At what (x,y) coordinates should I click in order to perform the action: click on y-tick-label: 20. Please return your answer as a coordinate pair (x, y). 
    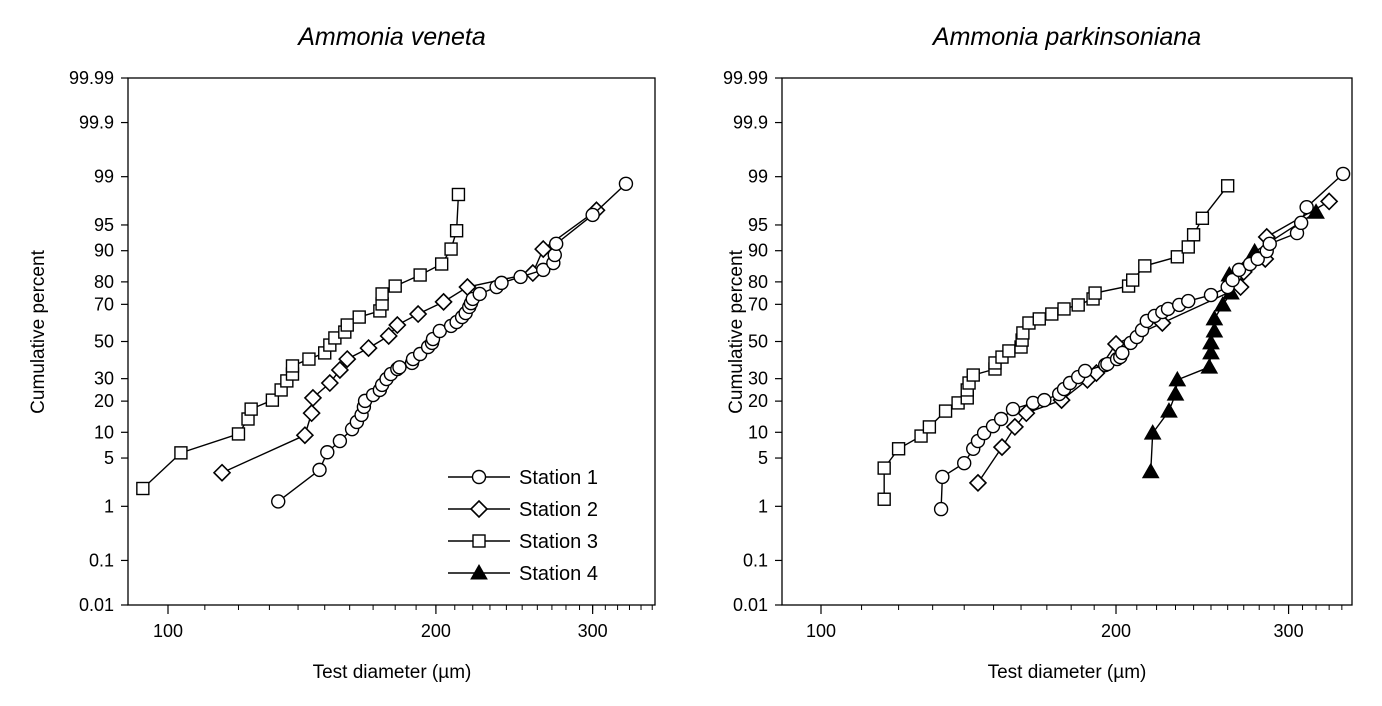
    Looking at the image, I should click on (758, 401).